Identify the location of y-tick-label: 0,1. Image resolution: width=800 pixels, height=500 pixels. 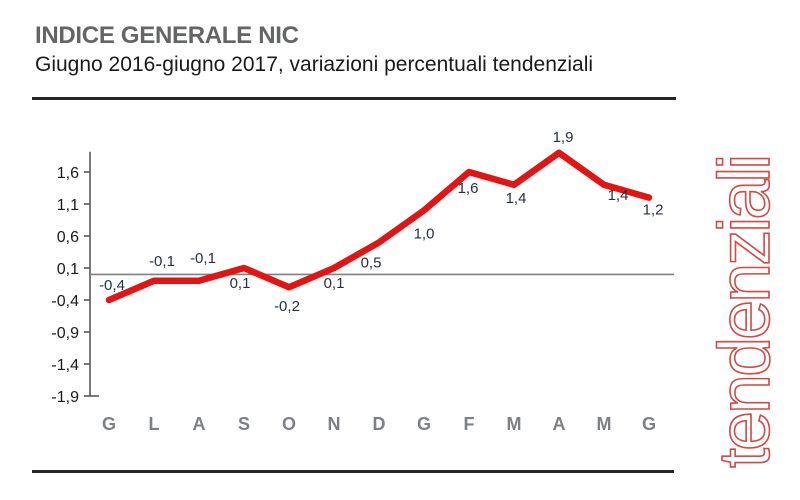
(68, 269).